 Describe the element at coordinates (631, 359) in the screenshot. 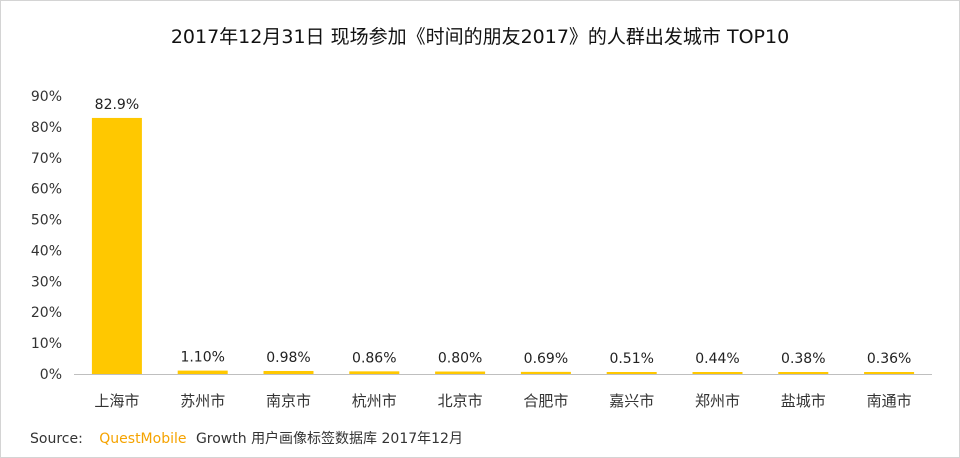

I see `data-label: 0.51%` at that location.